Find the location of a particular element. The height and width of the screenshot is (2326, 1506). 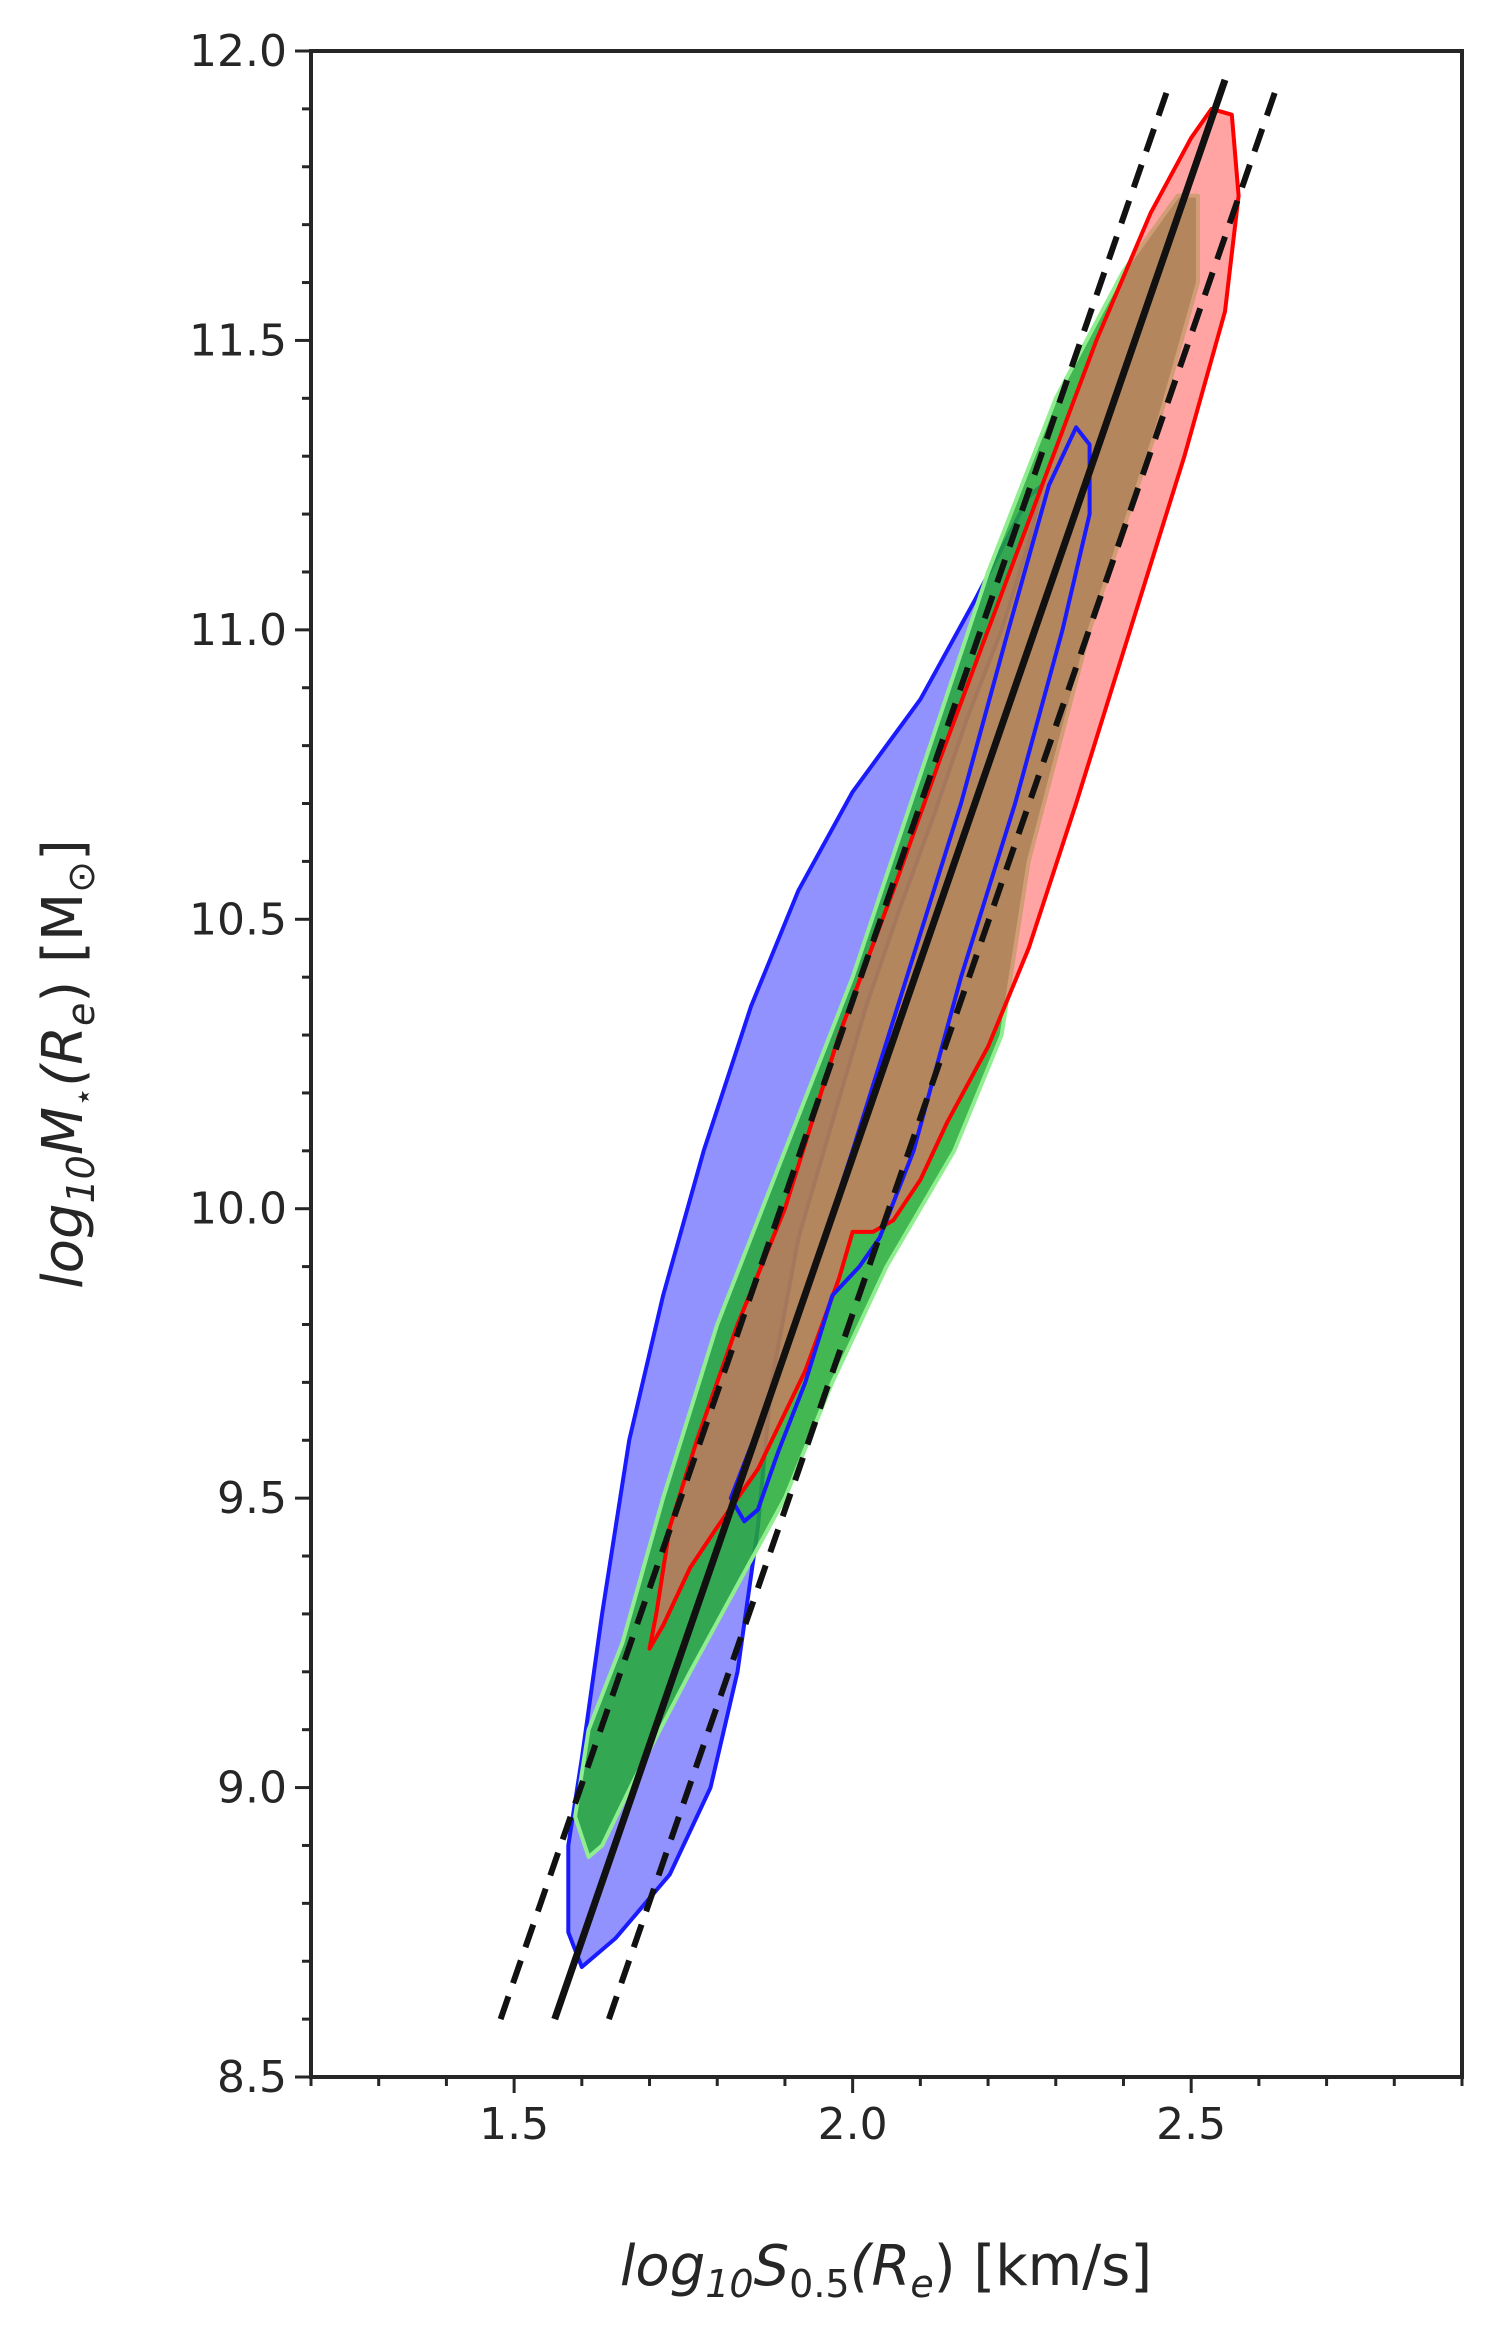

y-axis-ticks: 8.5 9.0 9.5 10.0 10.5 11.0 11.5 12.0 is located at coordinates (250, 1064).